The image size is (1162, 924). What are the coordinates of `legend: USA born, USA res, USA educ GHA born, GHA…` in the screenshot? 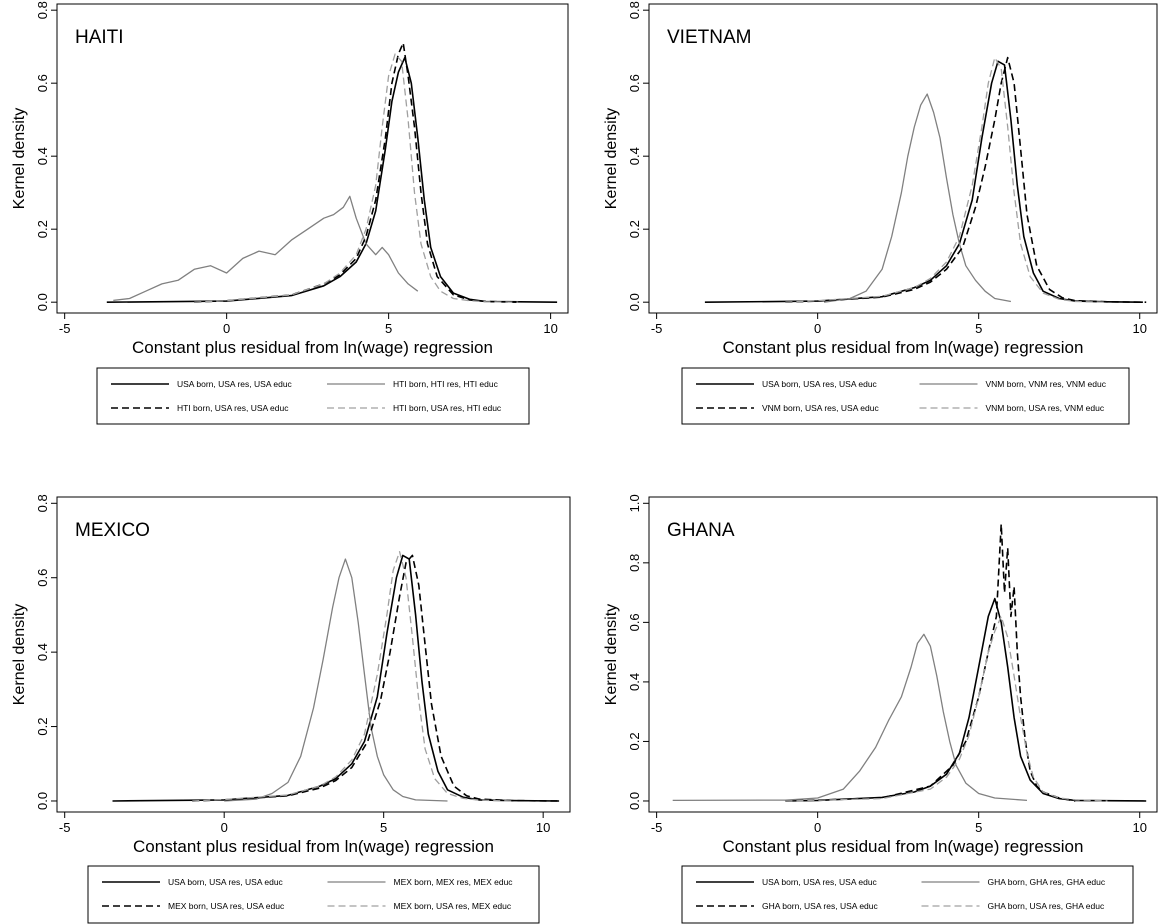 It's located at (907, 894).